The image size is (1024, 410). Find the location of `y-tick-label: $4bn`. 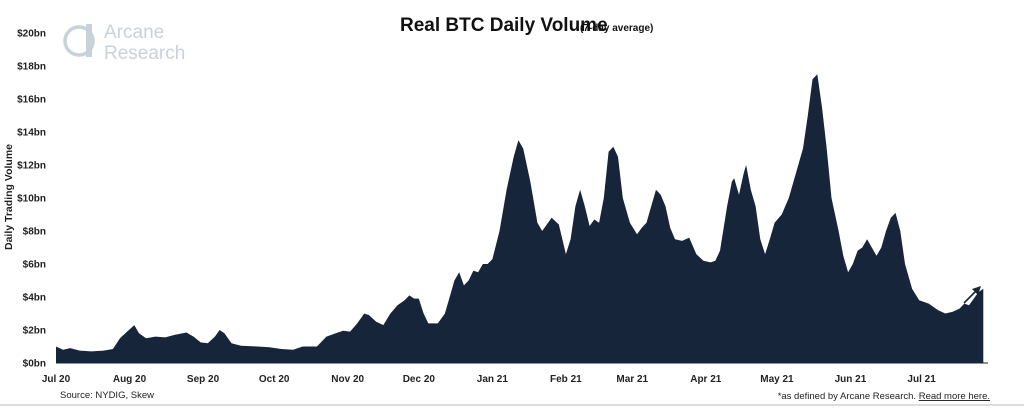

y-tick-label: $4bn is located at coordinates (34, 298).